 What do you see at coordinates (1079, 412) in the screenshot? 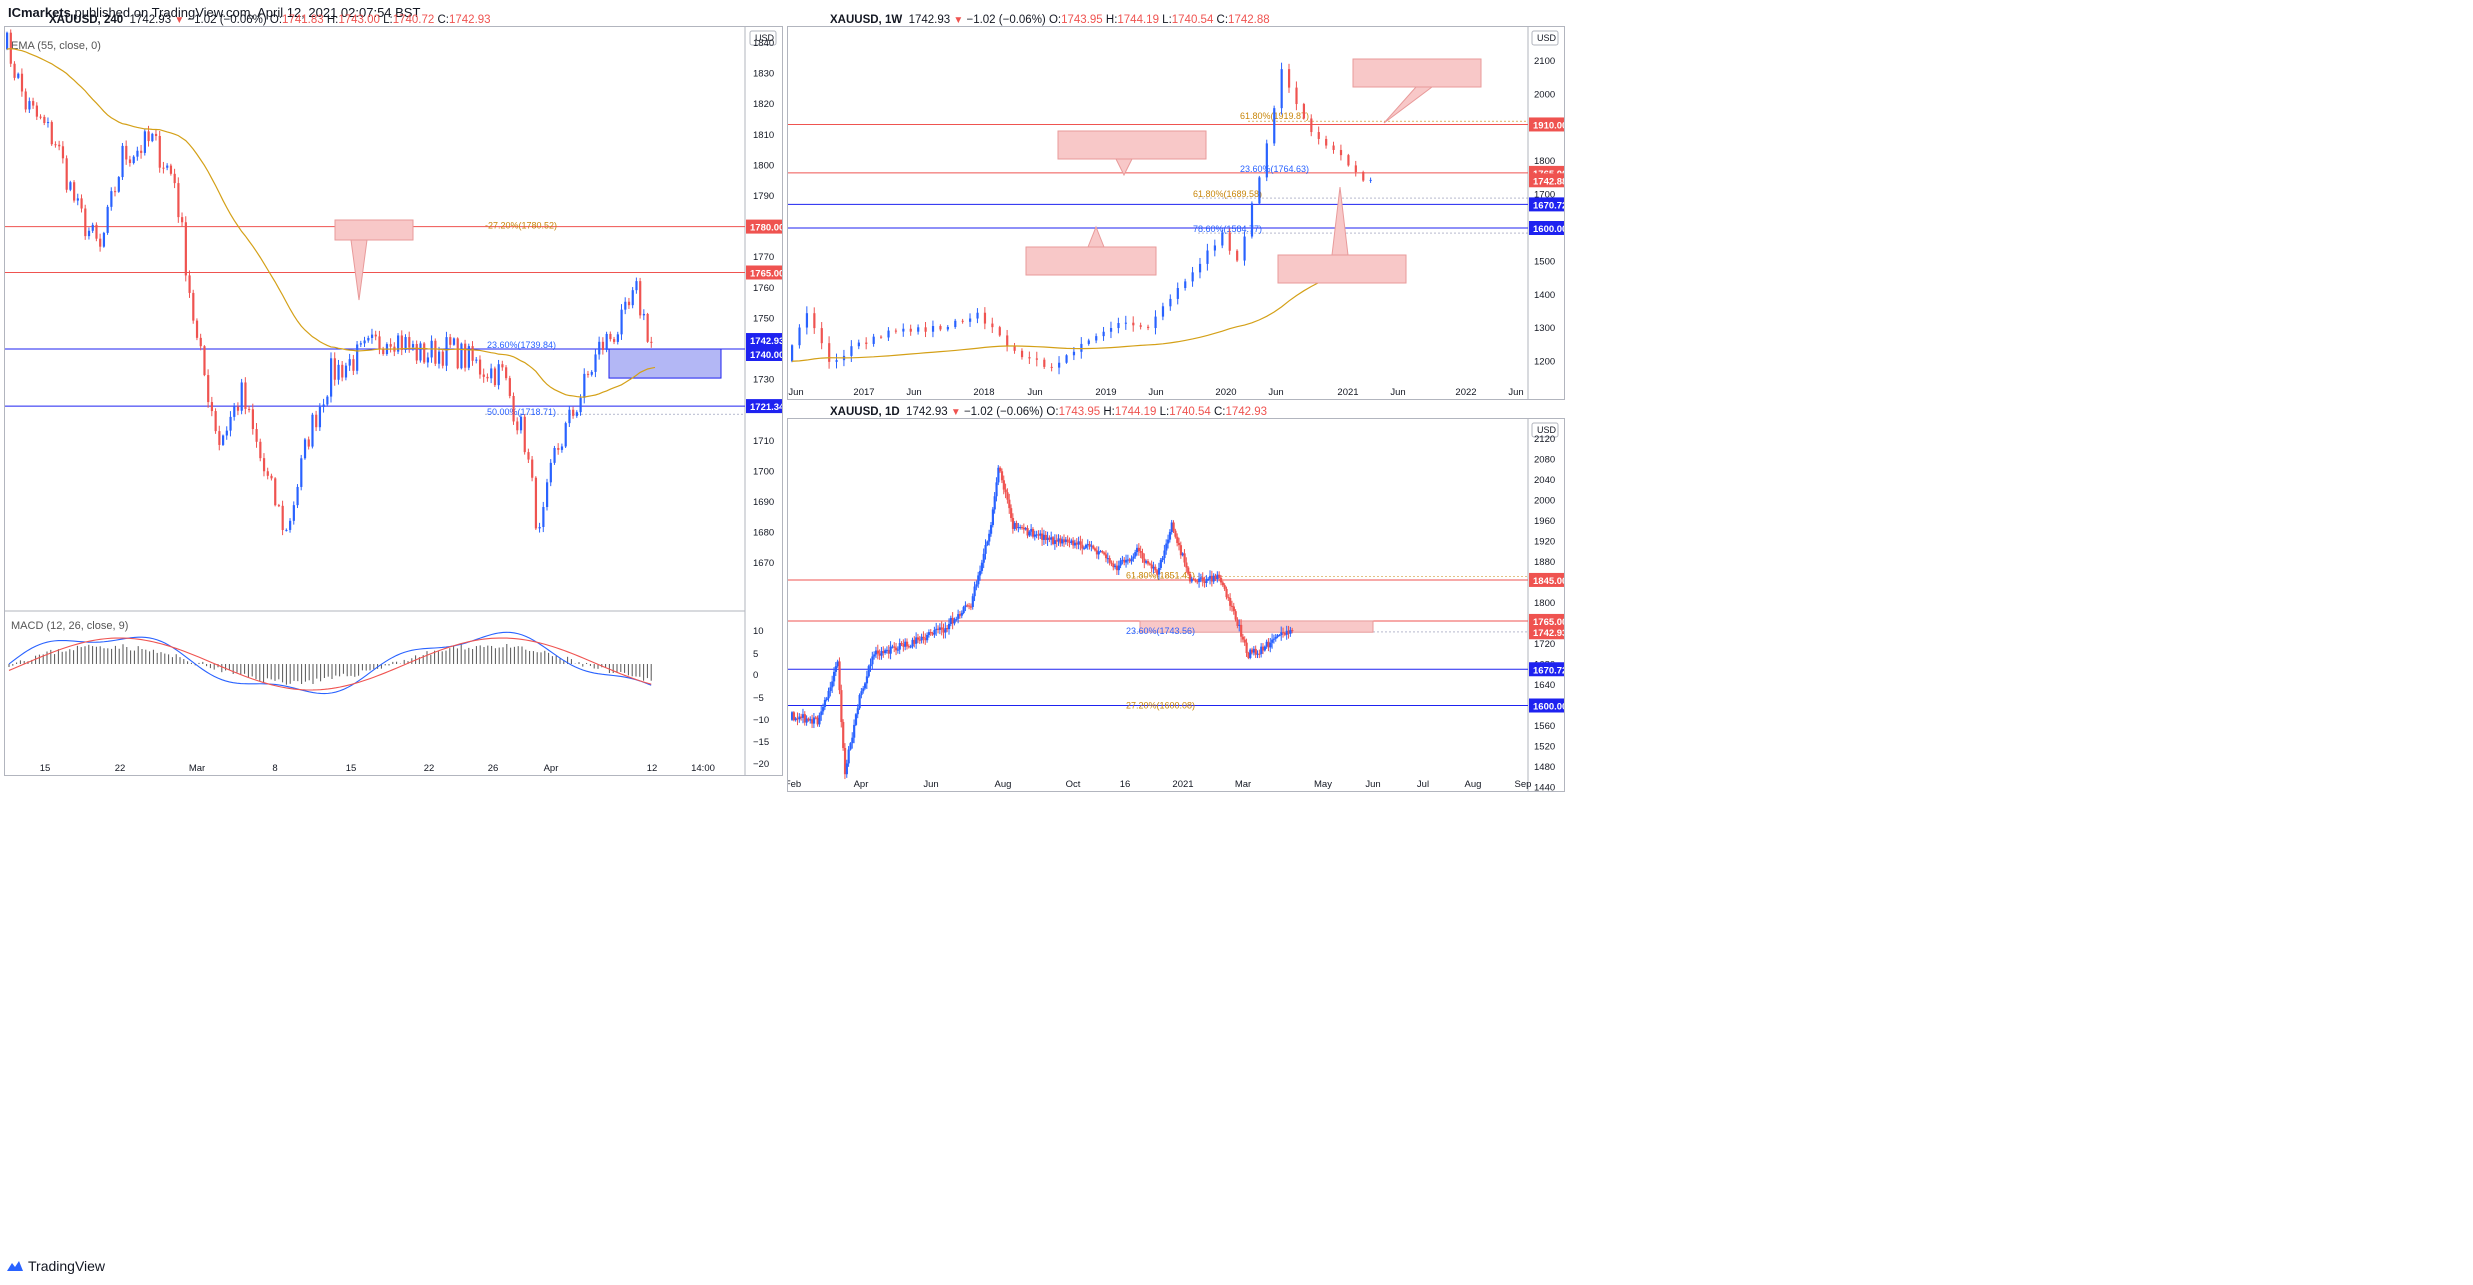
I see `ohlc-o: 1743.95` at bounding box center [1079, 412].